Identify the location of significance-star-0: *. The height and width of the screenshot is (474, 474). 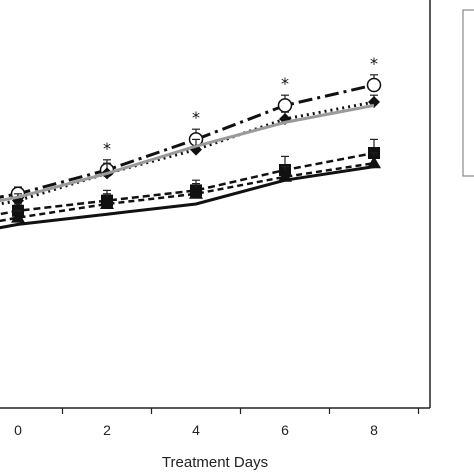
(107, 148).